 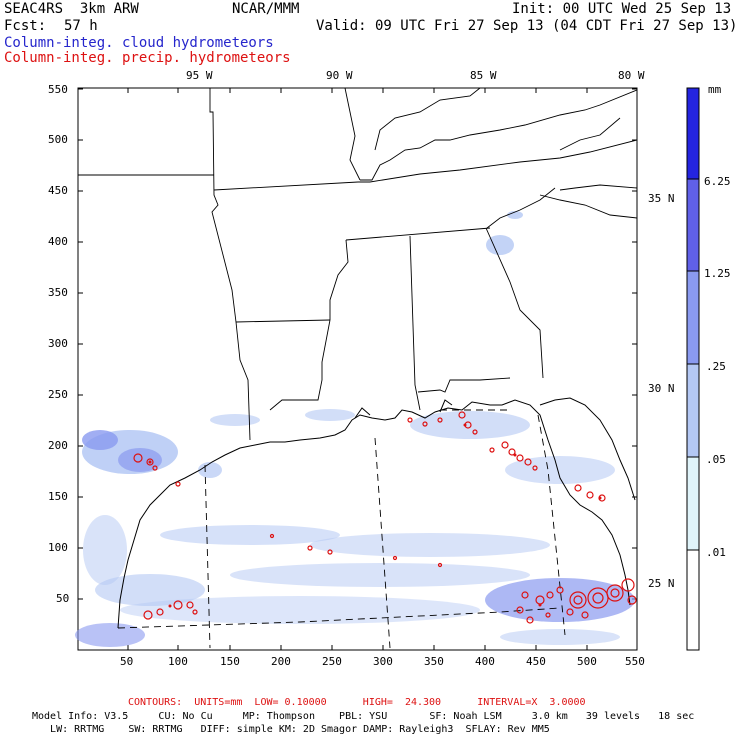 What do you see at coordinates (71, 9) in the screenshot?
I see `model-title: SEAC4RS 3km ARW` at bounding box center [71, 9].